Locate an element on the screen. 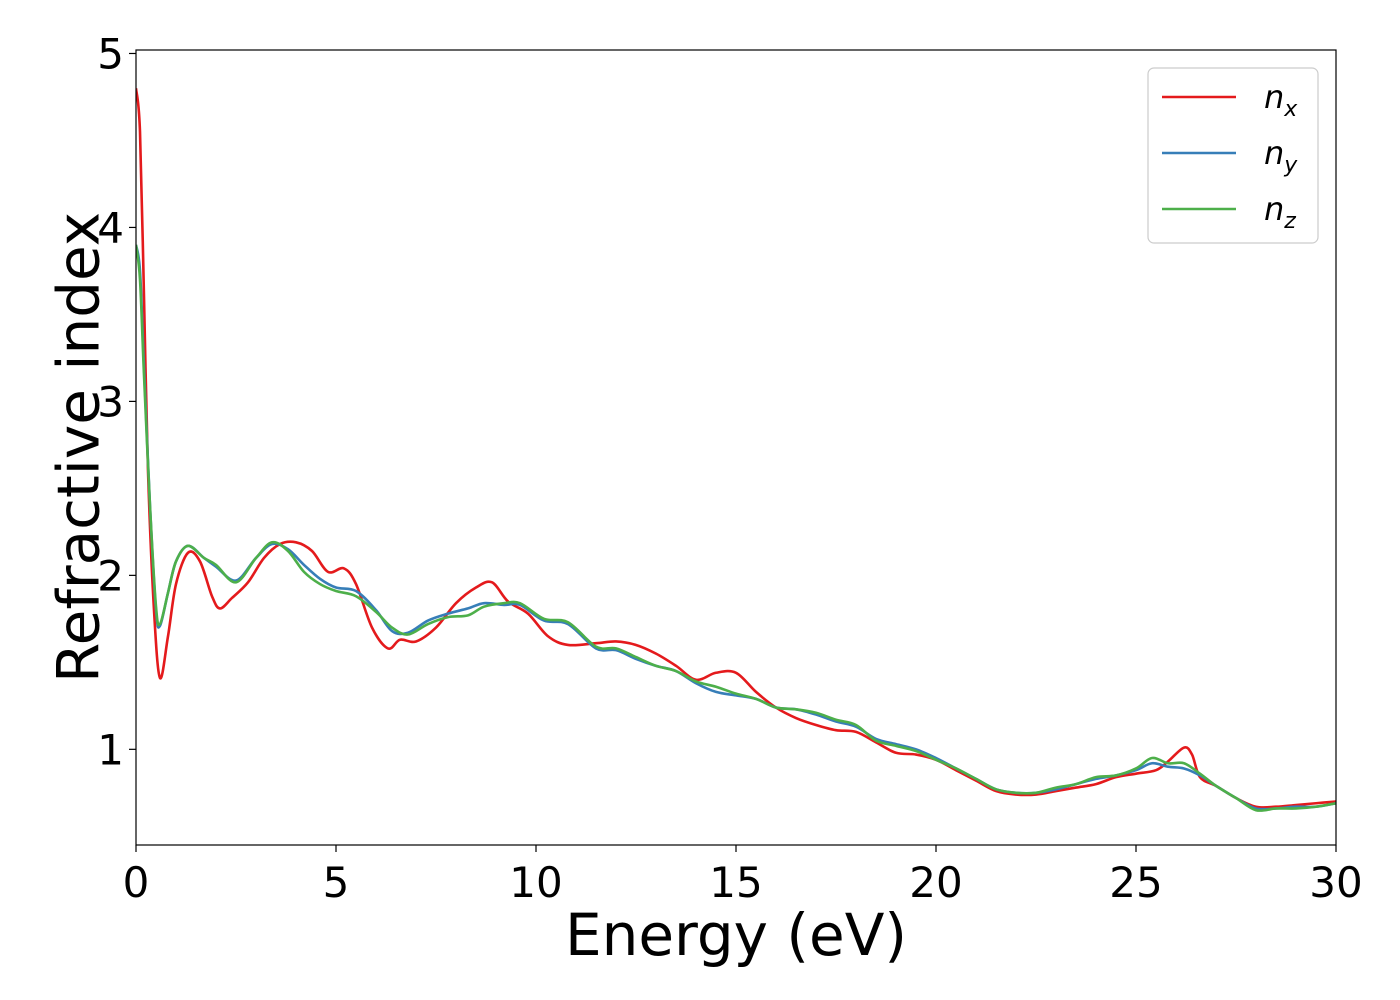  x-tick-label: 25 is located at coordinates (1135, 882).